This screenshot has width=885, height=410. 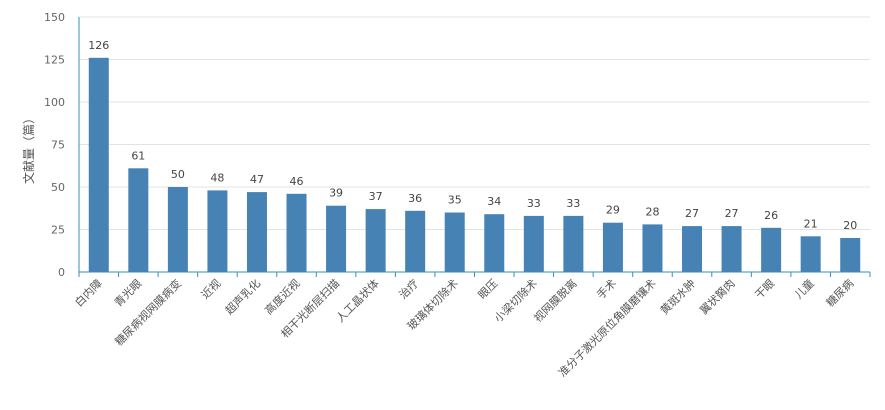 I want to click on x-tick-label: 青光眼, so click(x=127, y=292).